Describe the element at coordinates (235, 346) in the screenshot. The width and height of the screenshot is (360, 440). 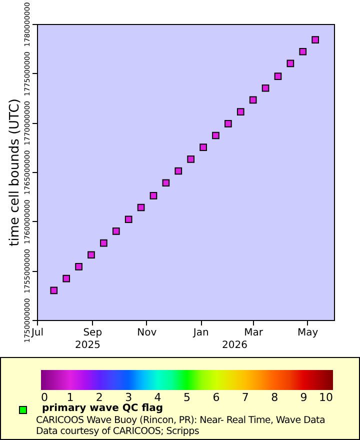
I see `text: 2026` at that location.